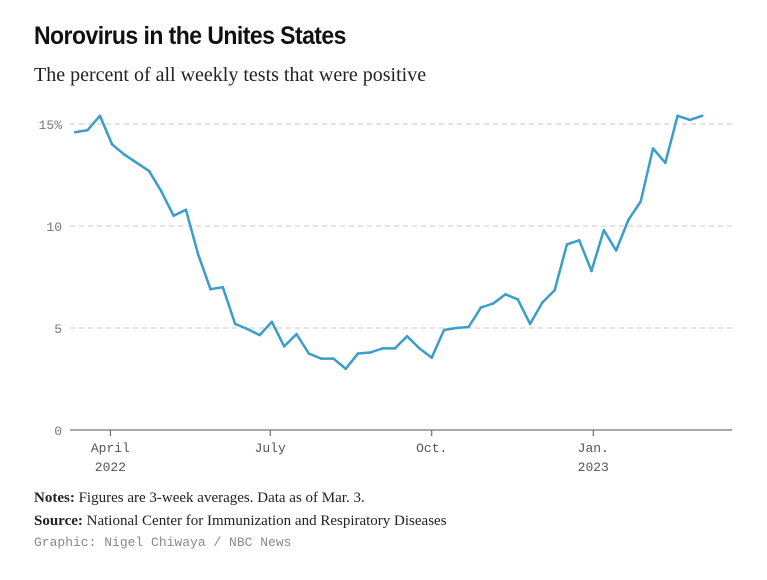  I want to click on y-axis-ticks: 0 5 10 15%, so click(51, 278).